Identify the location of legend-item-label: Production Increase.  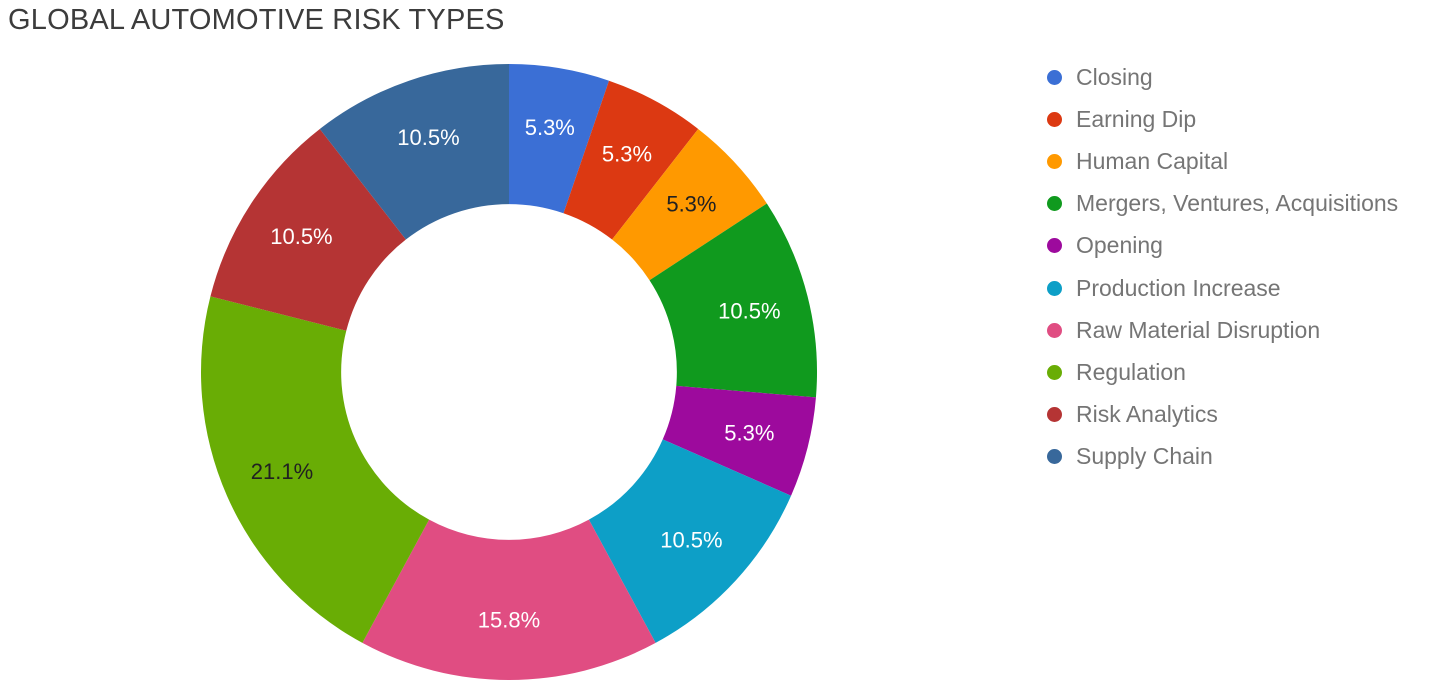
(1178, 287).